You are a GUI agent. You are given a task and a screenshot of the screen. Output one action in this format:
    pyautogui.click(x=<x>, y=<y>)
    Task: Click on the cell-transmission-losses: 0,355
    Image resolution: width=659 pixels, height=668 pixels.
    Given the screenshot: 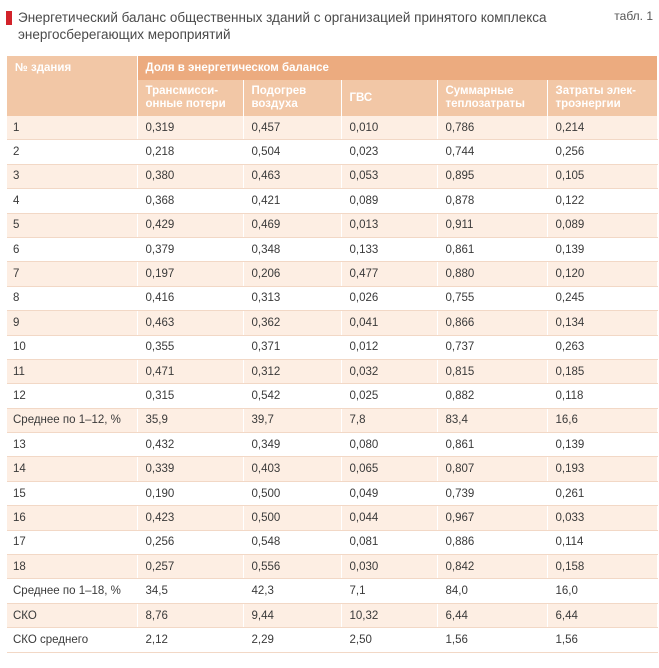 What is the action you would take?
    pyautogui.click(x=190, y=347)
    